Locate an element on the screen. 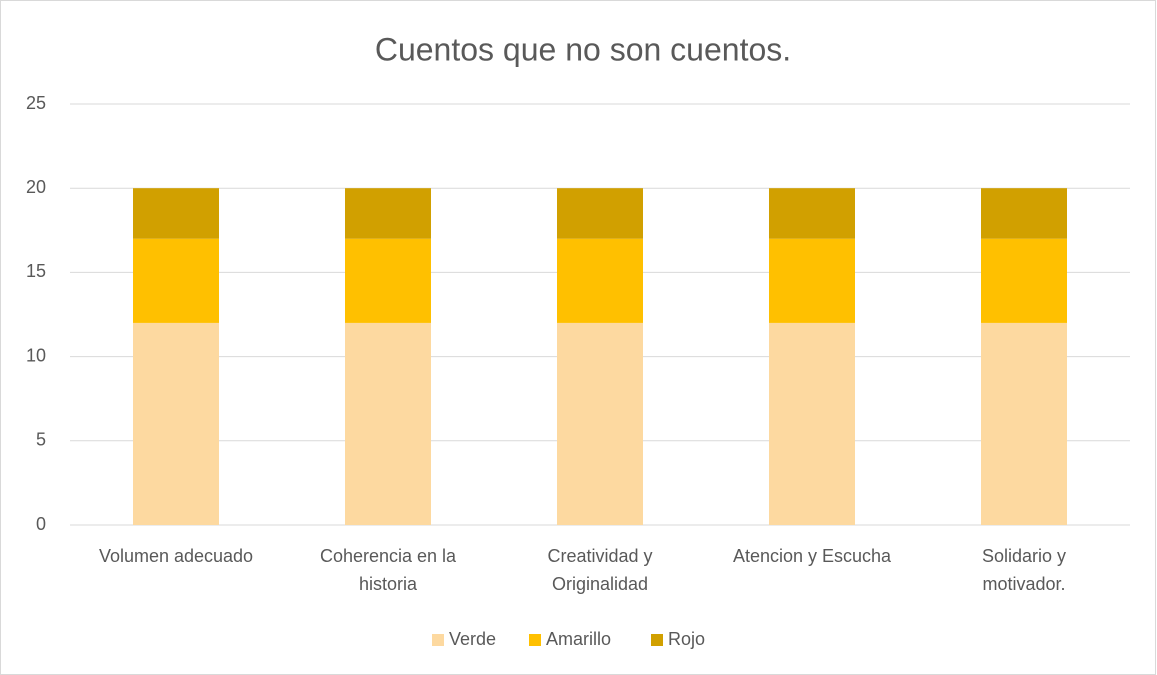 This screenshot has width=1157, height=675. x-tick-label: Atencion y Escucha is located at coordinates (812, 556).